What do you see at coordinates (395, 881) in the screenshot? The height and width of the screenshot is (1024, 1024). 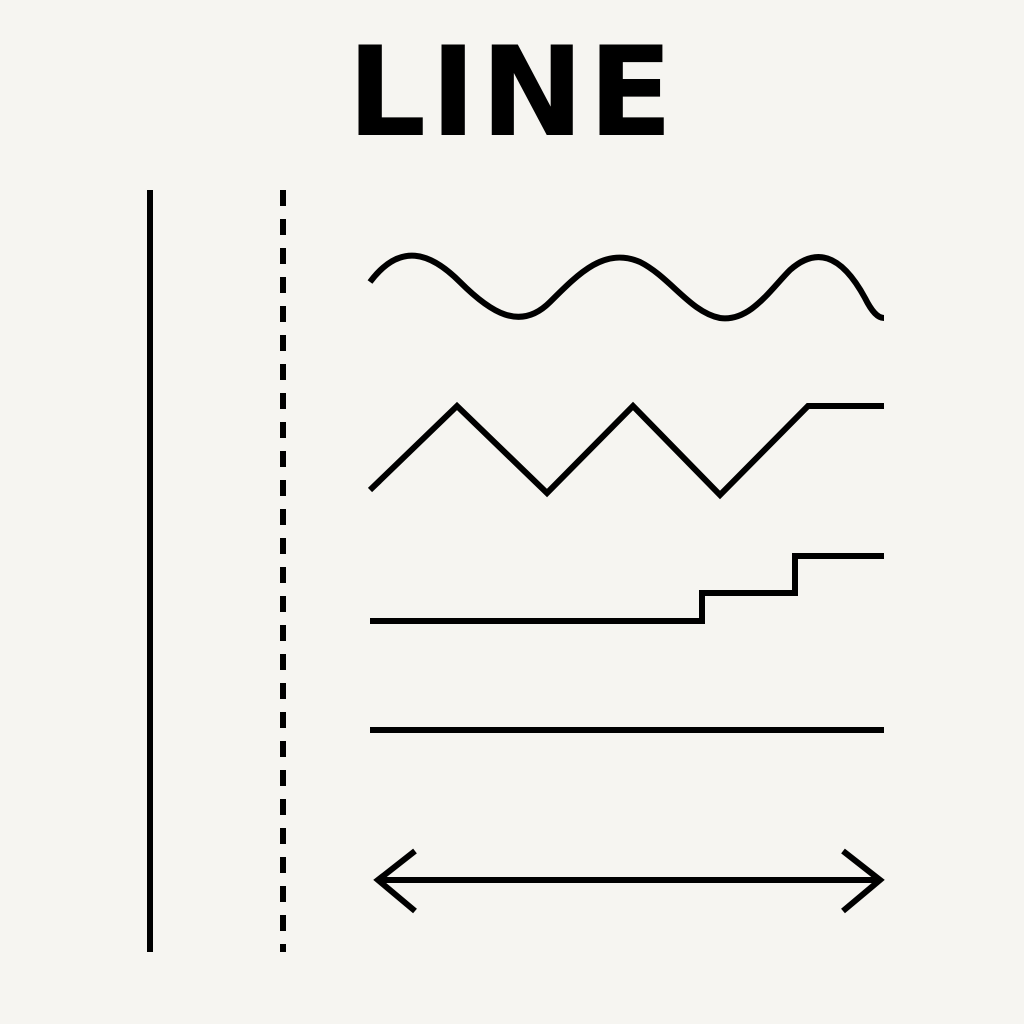 I see `left-arrowhead-icon` at bounding box center [395, 881].